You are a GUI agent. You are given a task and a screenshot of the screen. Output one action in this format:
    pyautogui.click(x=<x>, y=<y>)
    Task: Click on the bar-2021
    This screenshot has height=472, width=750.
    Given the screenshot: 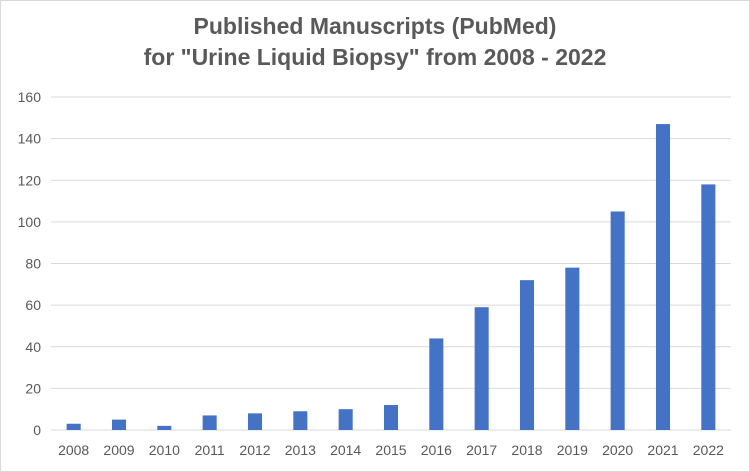 What is the action you would take?
    pyautogui.click(x=663, y=277)
    